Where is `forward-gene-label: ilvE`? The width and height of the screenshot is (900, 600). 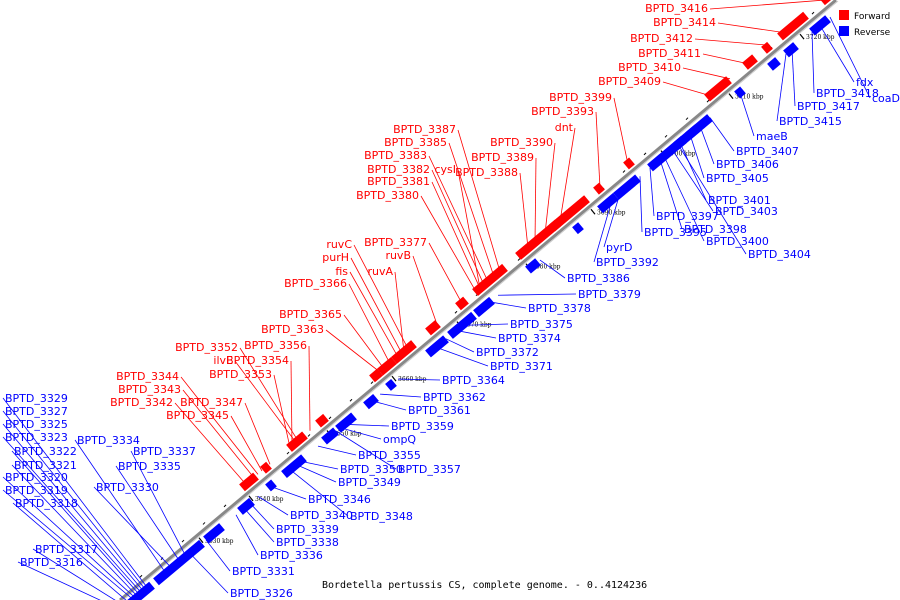
forward-gene-label: ilvE is located at coordinates (223, 360).